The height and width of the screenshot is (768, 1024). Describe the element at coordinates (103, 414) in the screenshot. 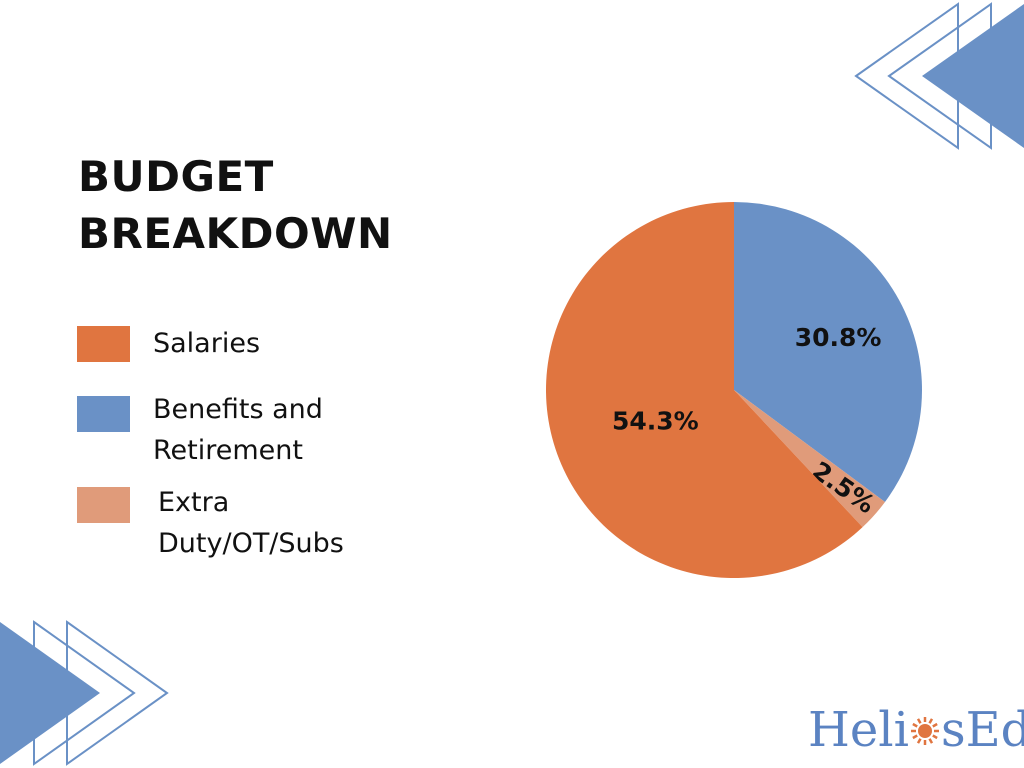

I see `legend-swatch-benefits` at that location.